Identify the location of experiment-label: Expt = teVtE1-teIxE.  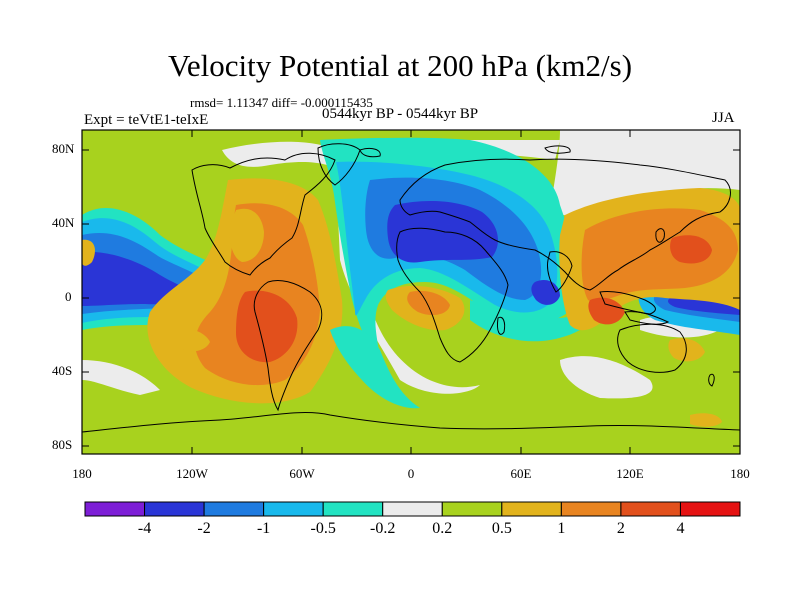
(146, 120).